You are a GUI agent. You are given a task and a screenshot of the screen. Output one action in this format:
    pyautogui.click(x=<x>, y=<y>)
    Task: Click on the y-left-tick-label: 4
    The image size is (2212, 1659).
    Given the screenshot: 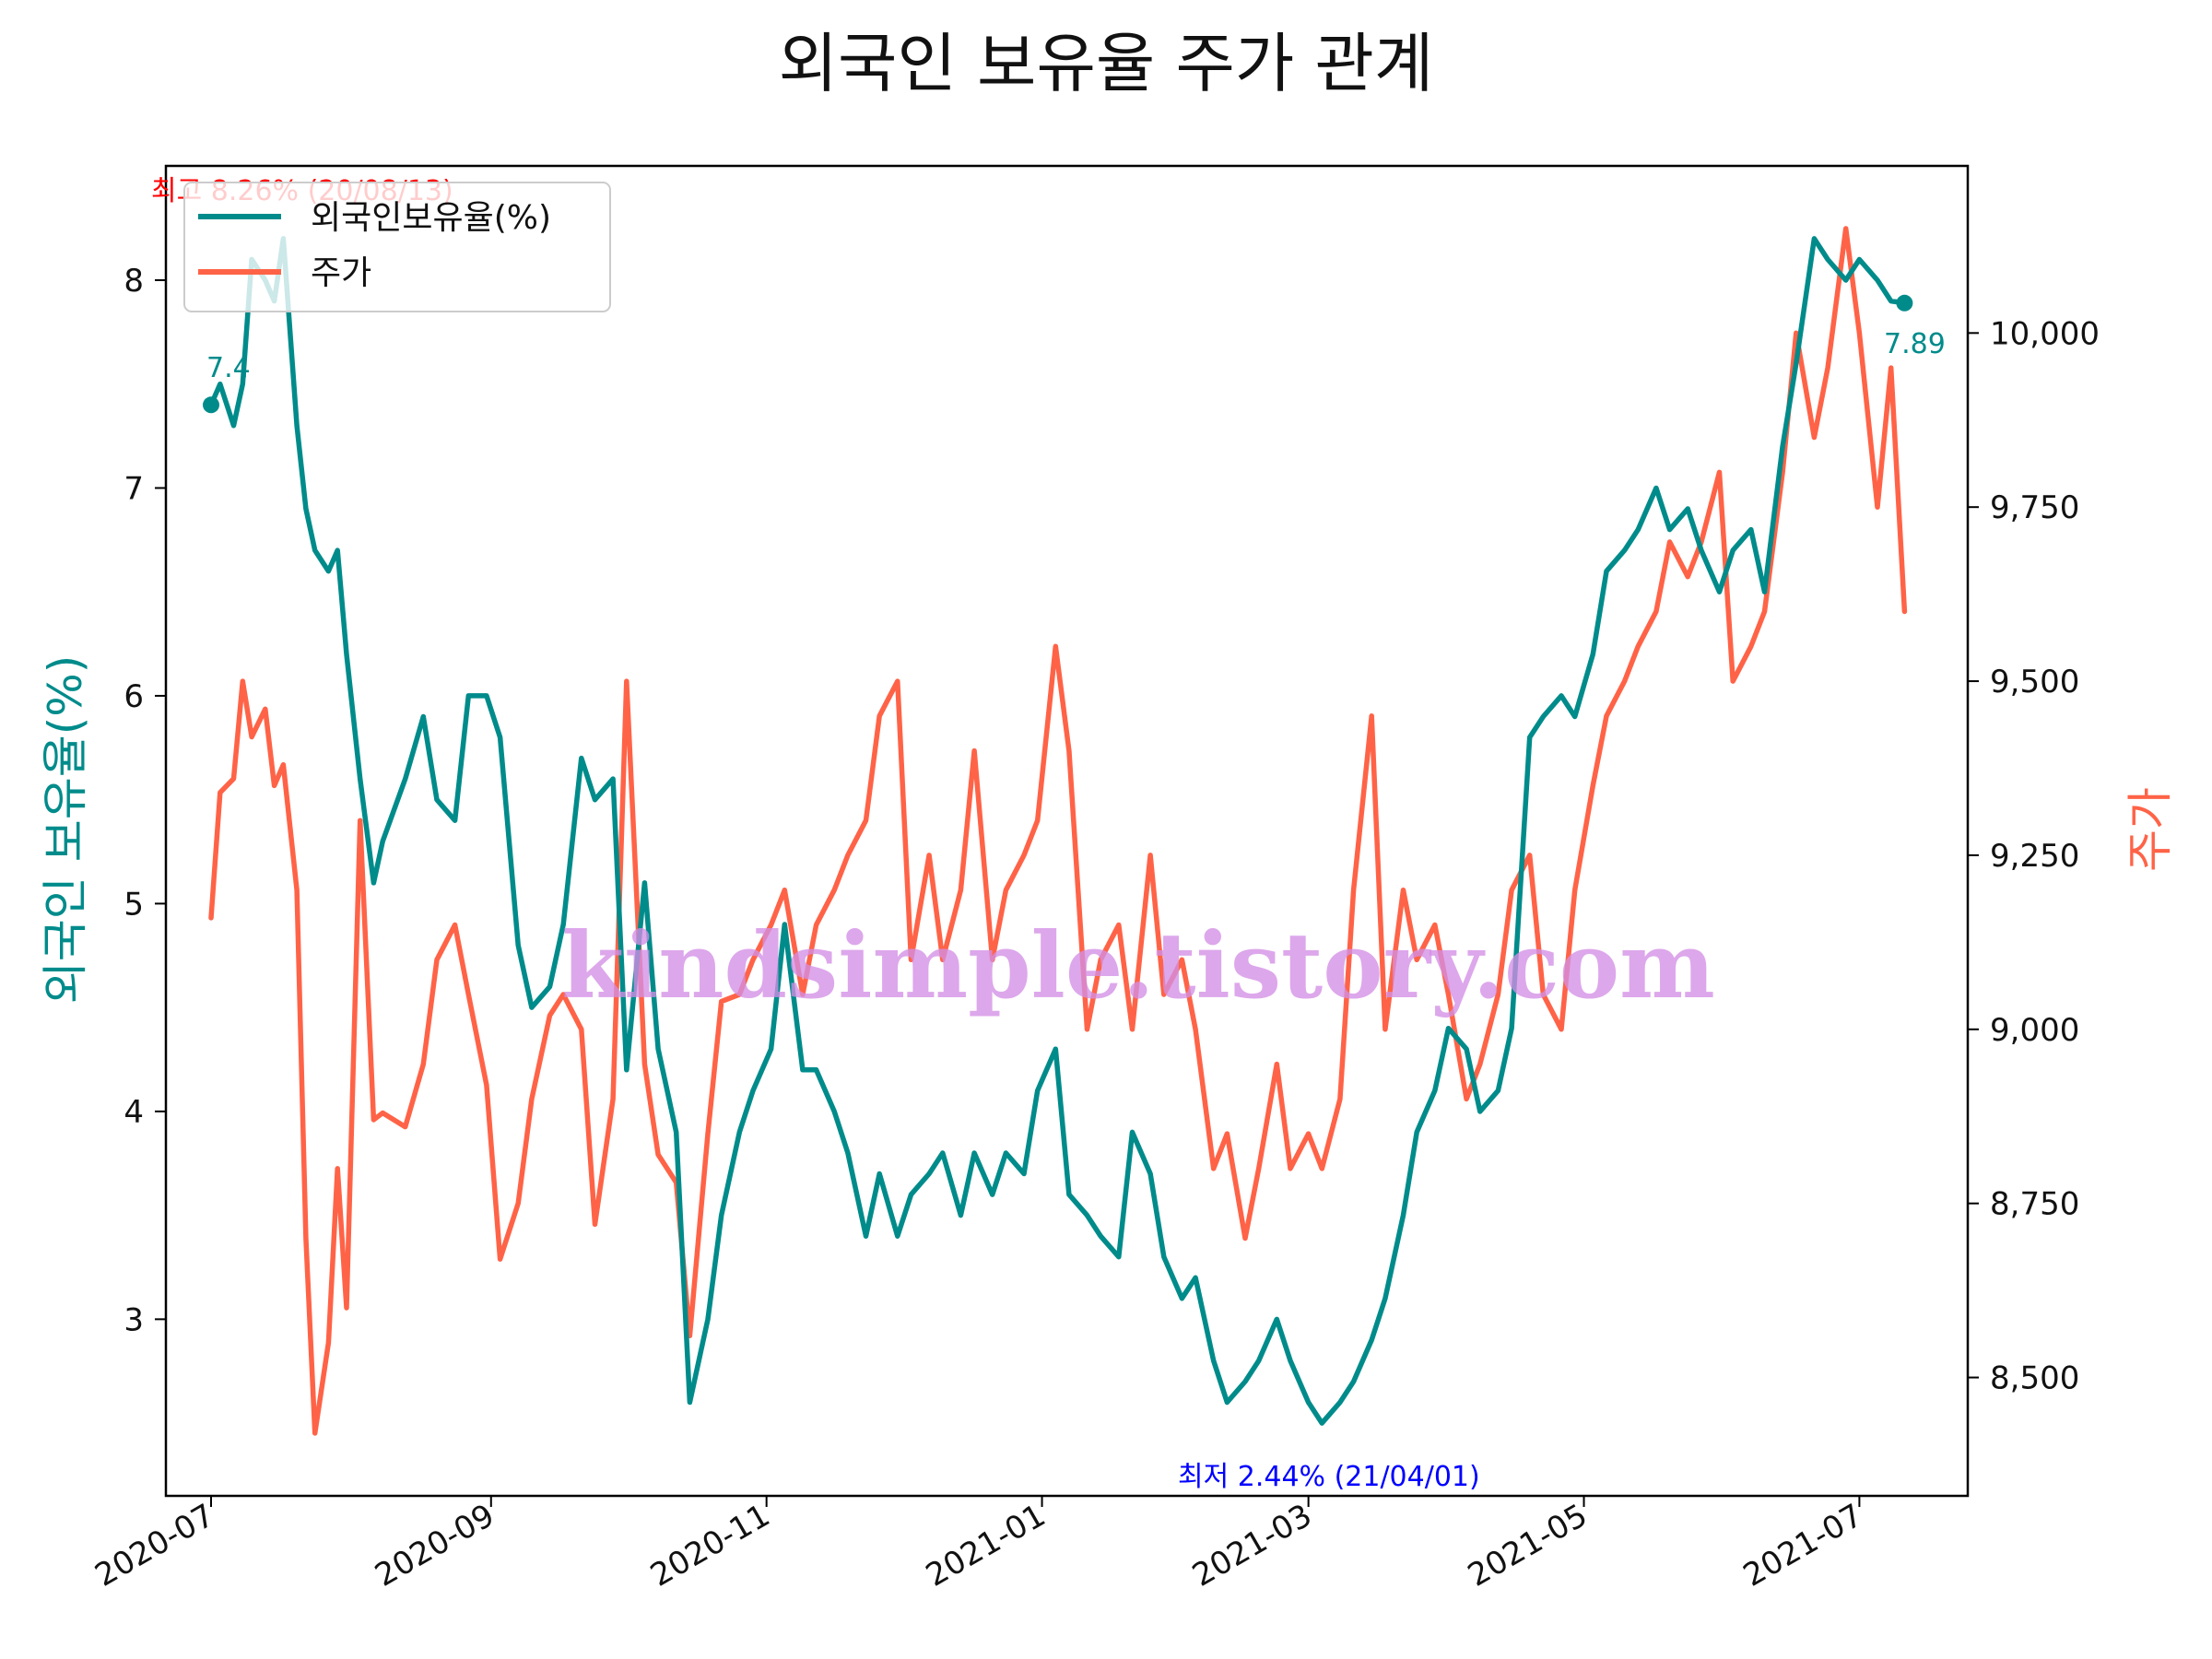 What is the action you would take?
    pyautogui.click(x=134, y=1112)
    